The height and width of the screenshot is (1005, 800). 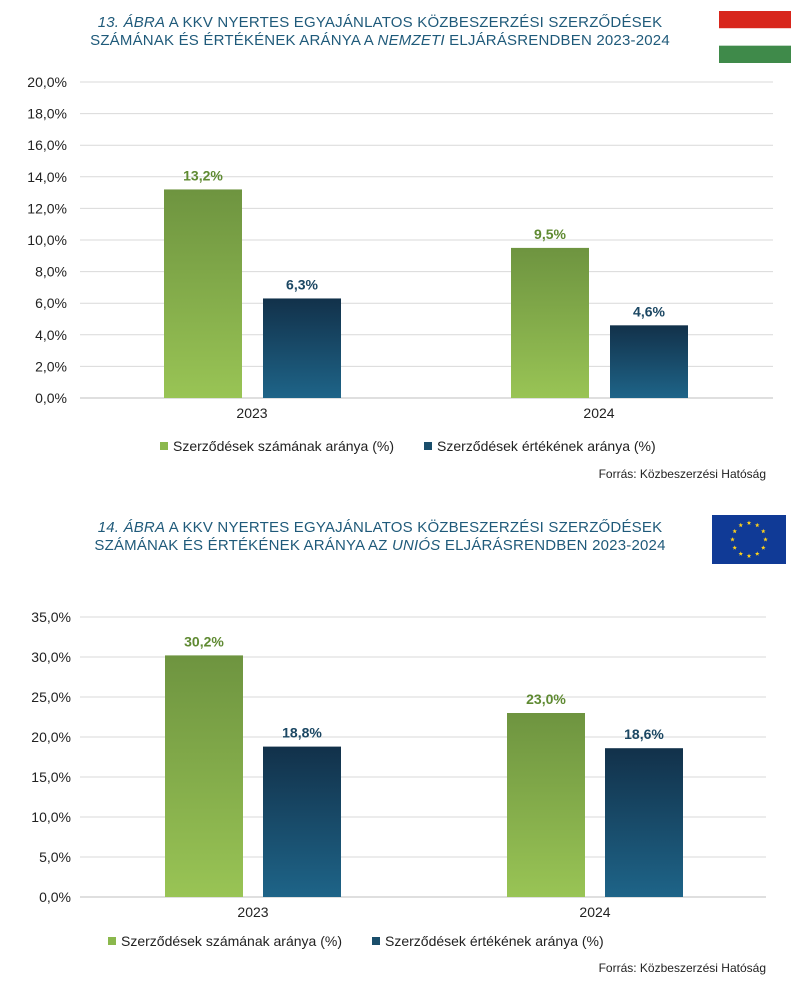 What do you see at coordinates (203, 175) in the screenshot?
I see `bar-data-label: 13,2%` at bounding box center [203, 175].